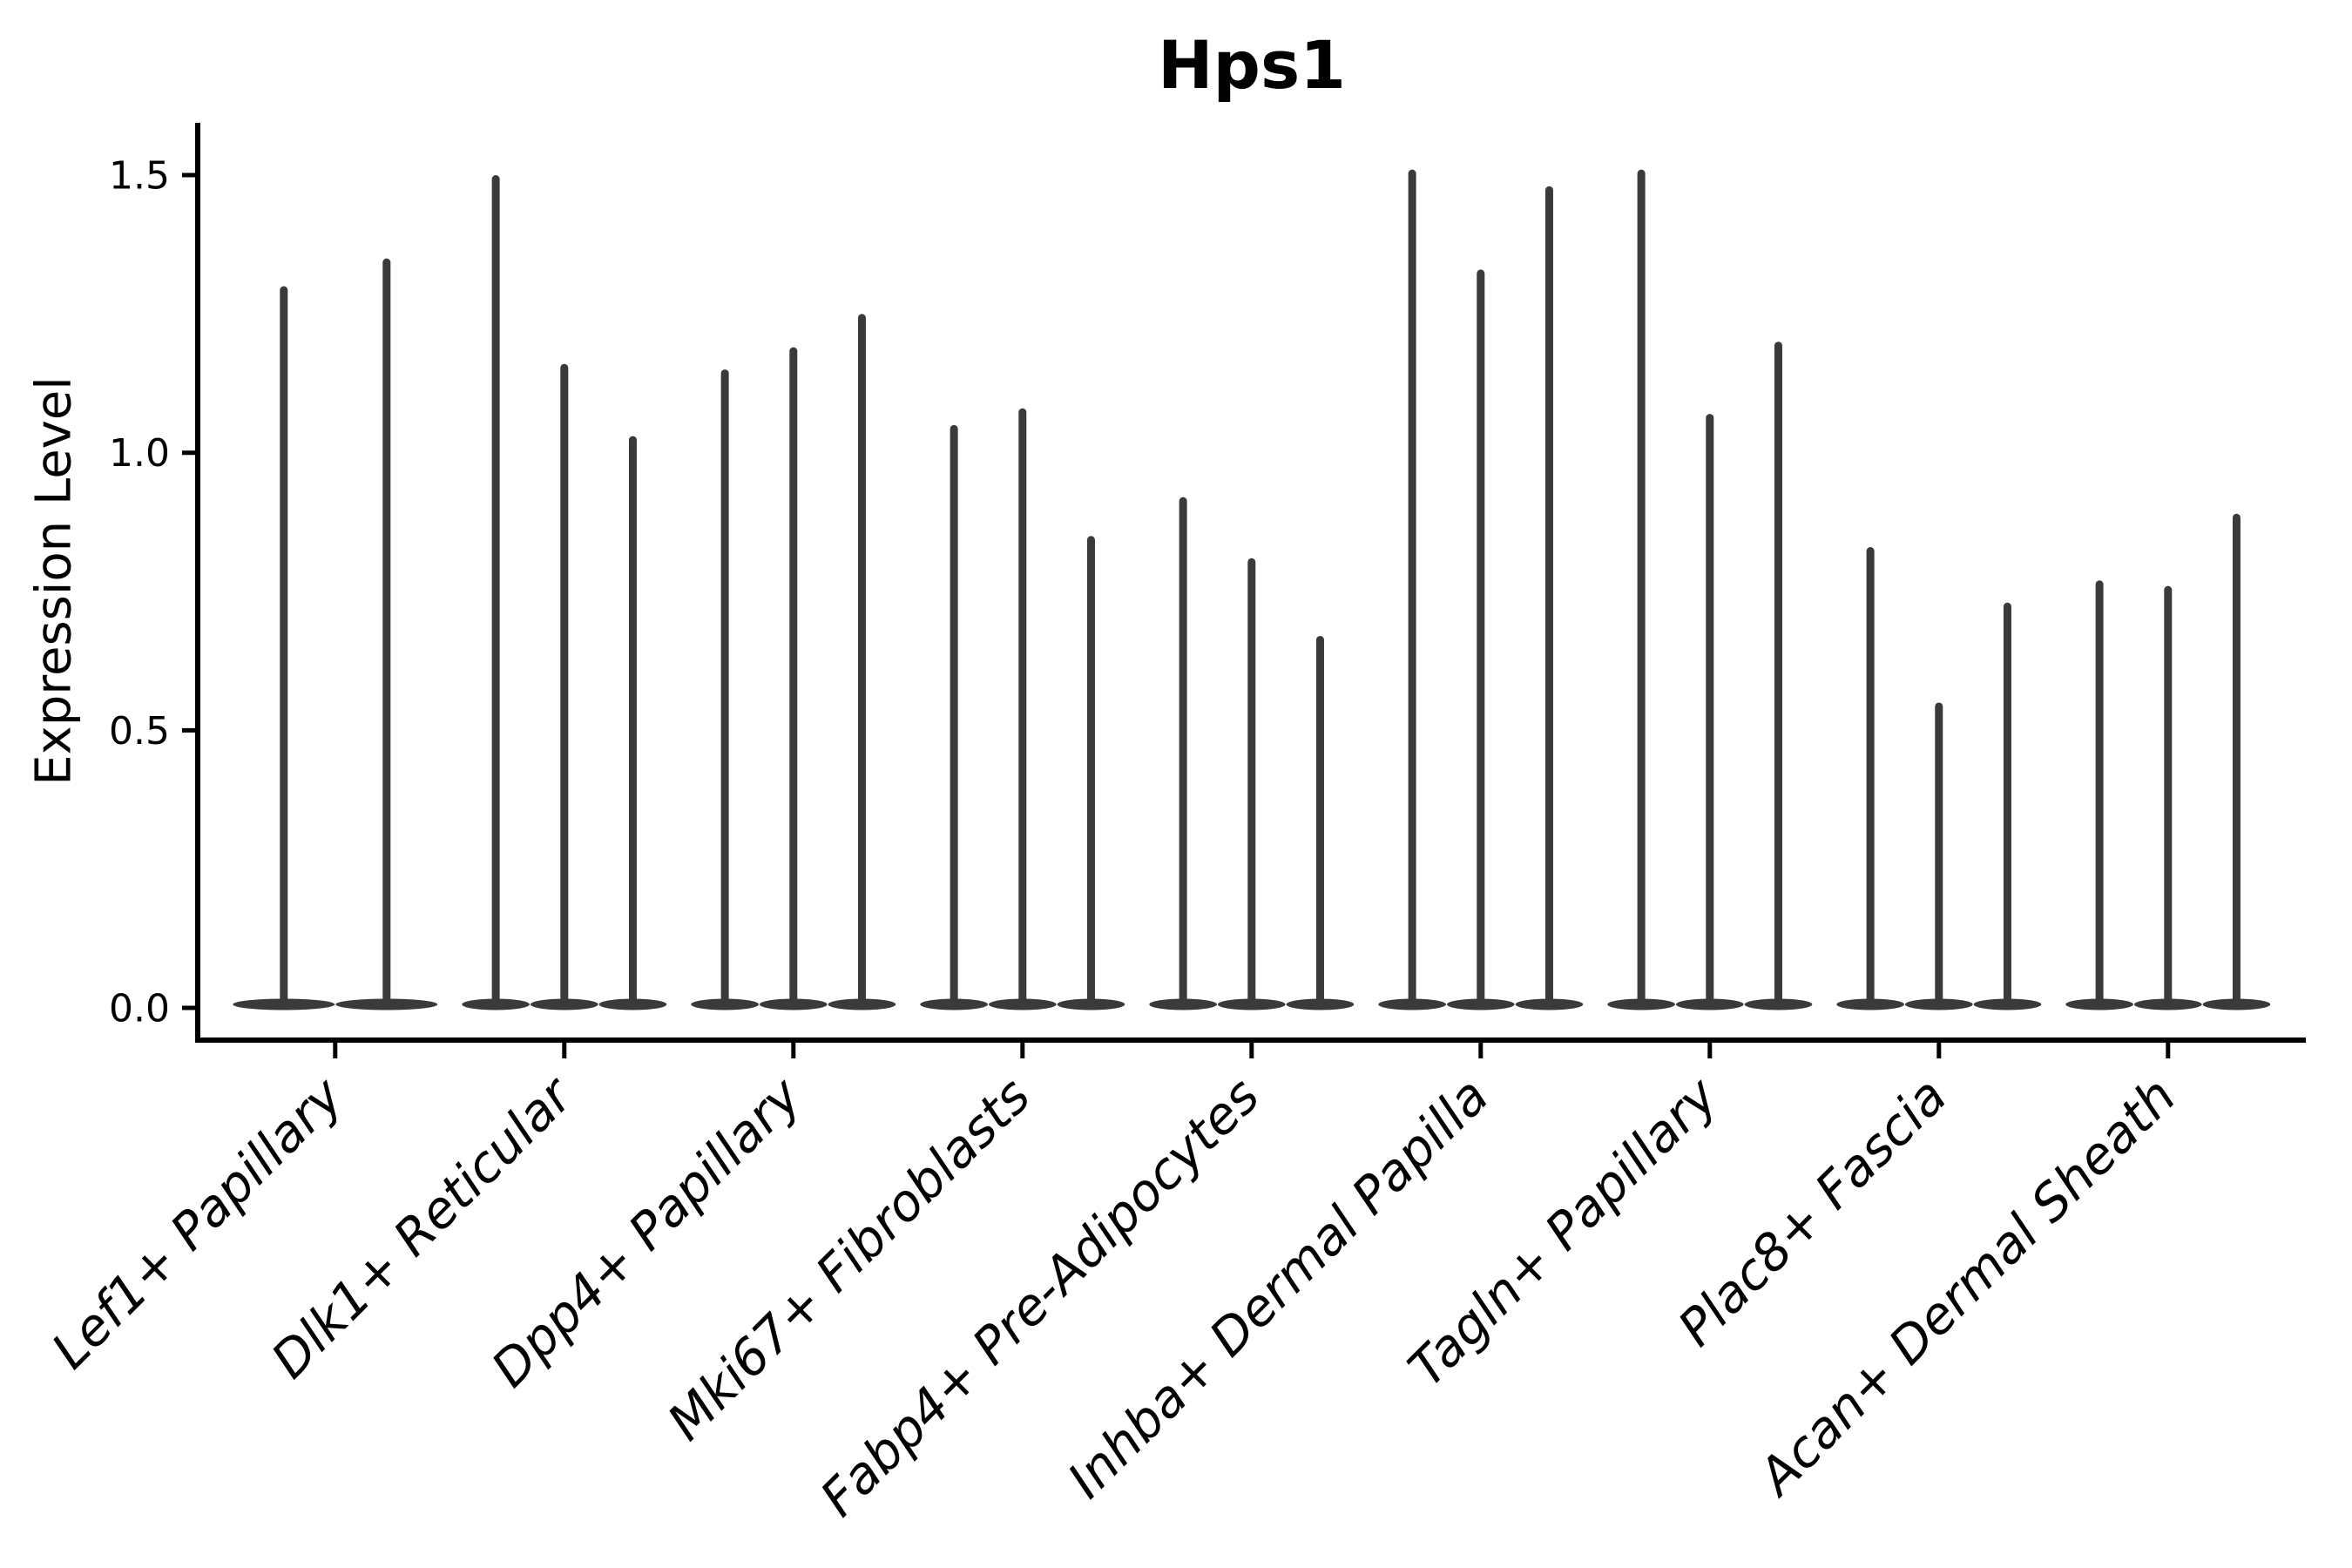 The image size is (2352, 1568). I want to click on y-axis-title: Expression Level, so click(54, 581).